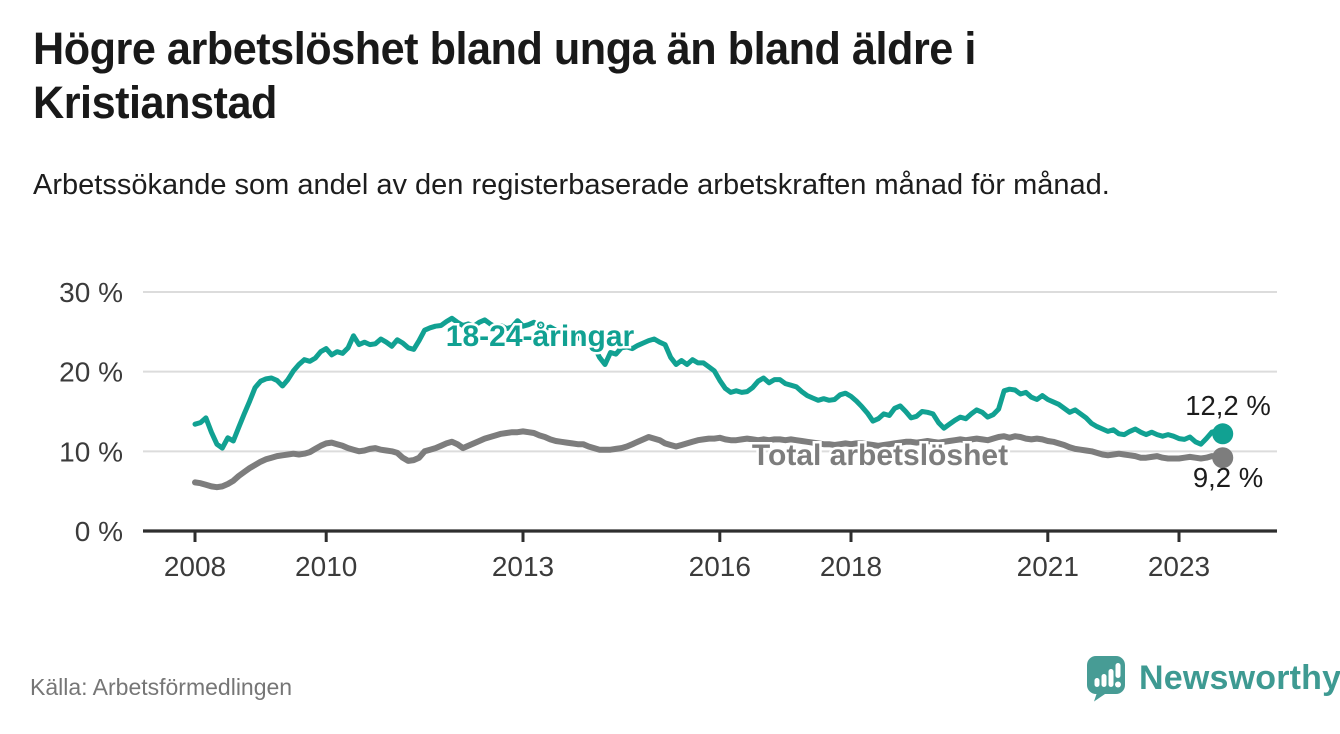  What do you see at coordinates (880, 455) in the screenshot?
I see `series-label-total: Total arbetslöshet` at bounding box center [880, 455].